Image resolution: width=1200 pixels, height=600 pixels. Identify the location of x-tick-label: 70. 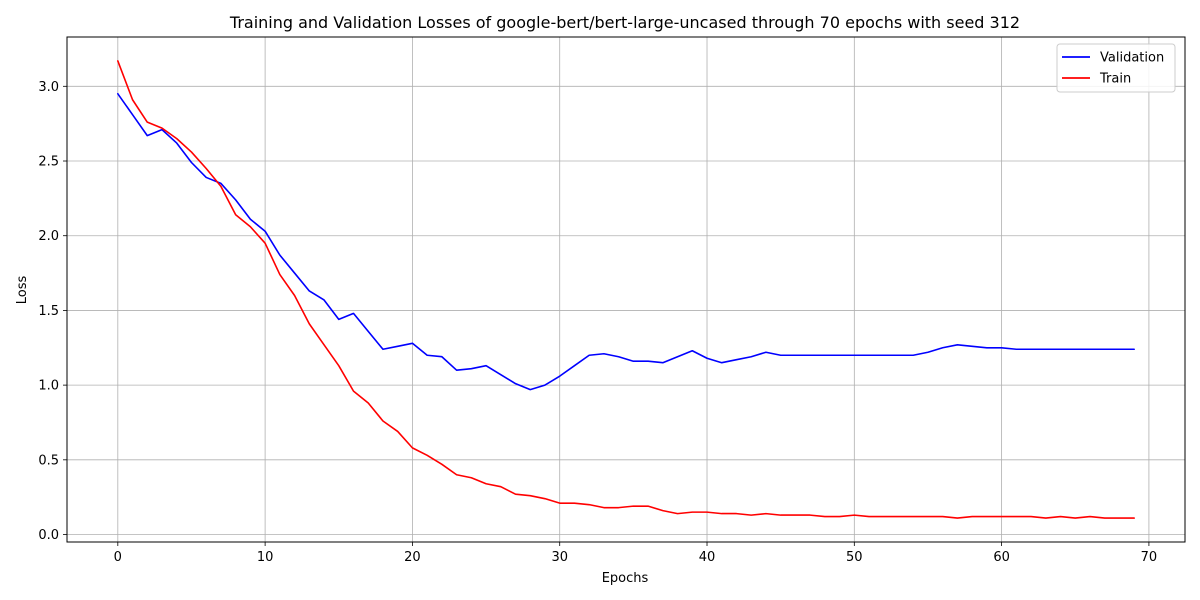
(1149, 557).